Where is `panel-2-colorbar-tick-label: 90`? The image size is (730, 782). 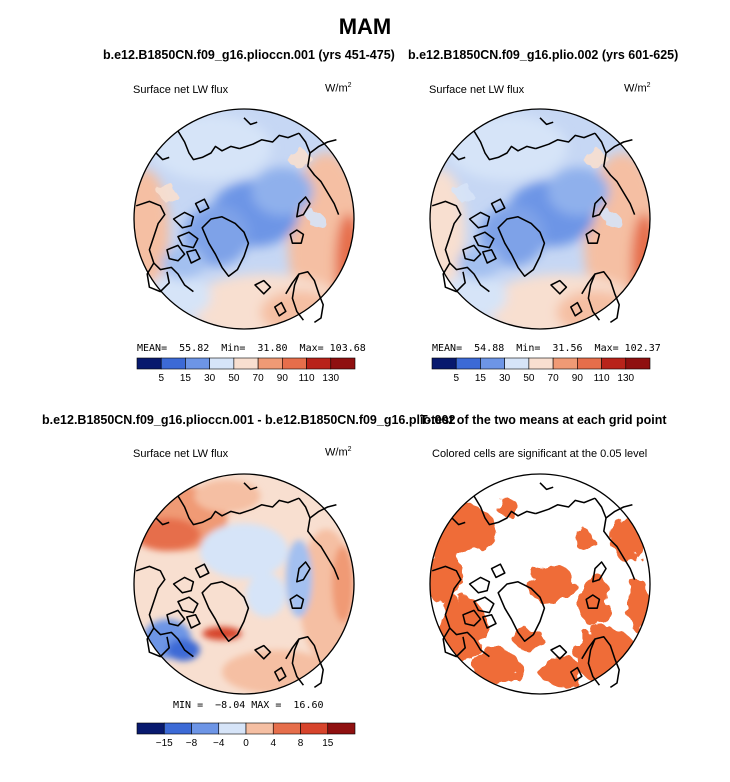 panel-2-colorbar-tick-label: 90 is located at coordinates (578, 378).